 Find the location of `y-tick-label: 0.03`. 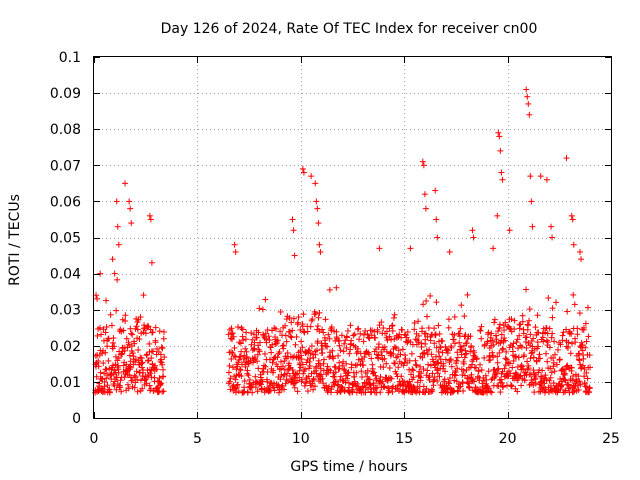

y-tick-label: 0.03 is located at coordinates (65, 311).